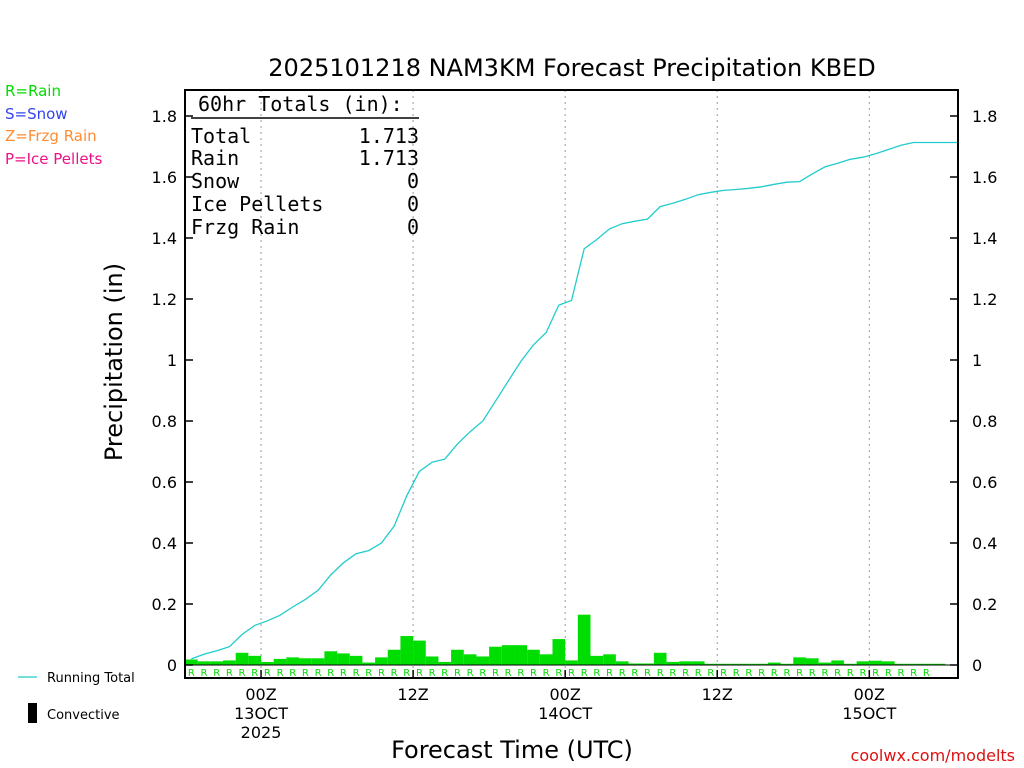 Image resolution: width=1024 pixels, height=768 pixels. What do you see at coordinates (36, 114) in the screenshot?
I see `legend-snow: S=Snow` at bounding box center [36, 114].